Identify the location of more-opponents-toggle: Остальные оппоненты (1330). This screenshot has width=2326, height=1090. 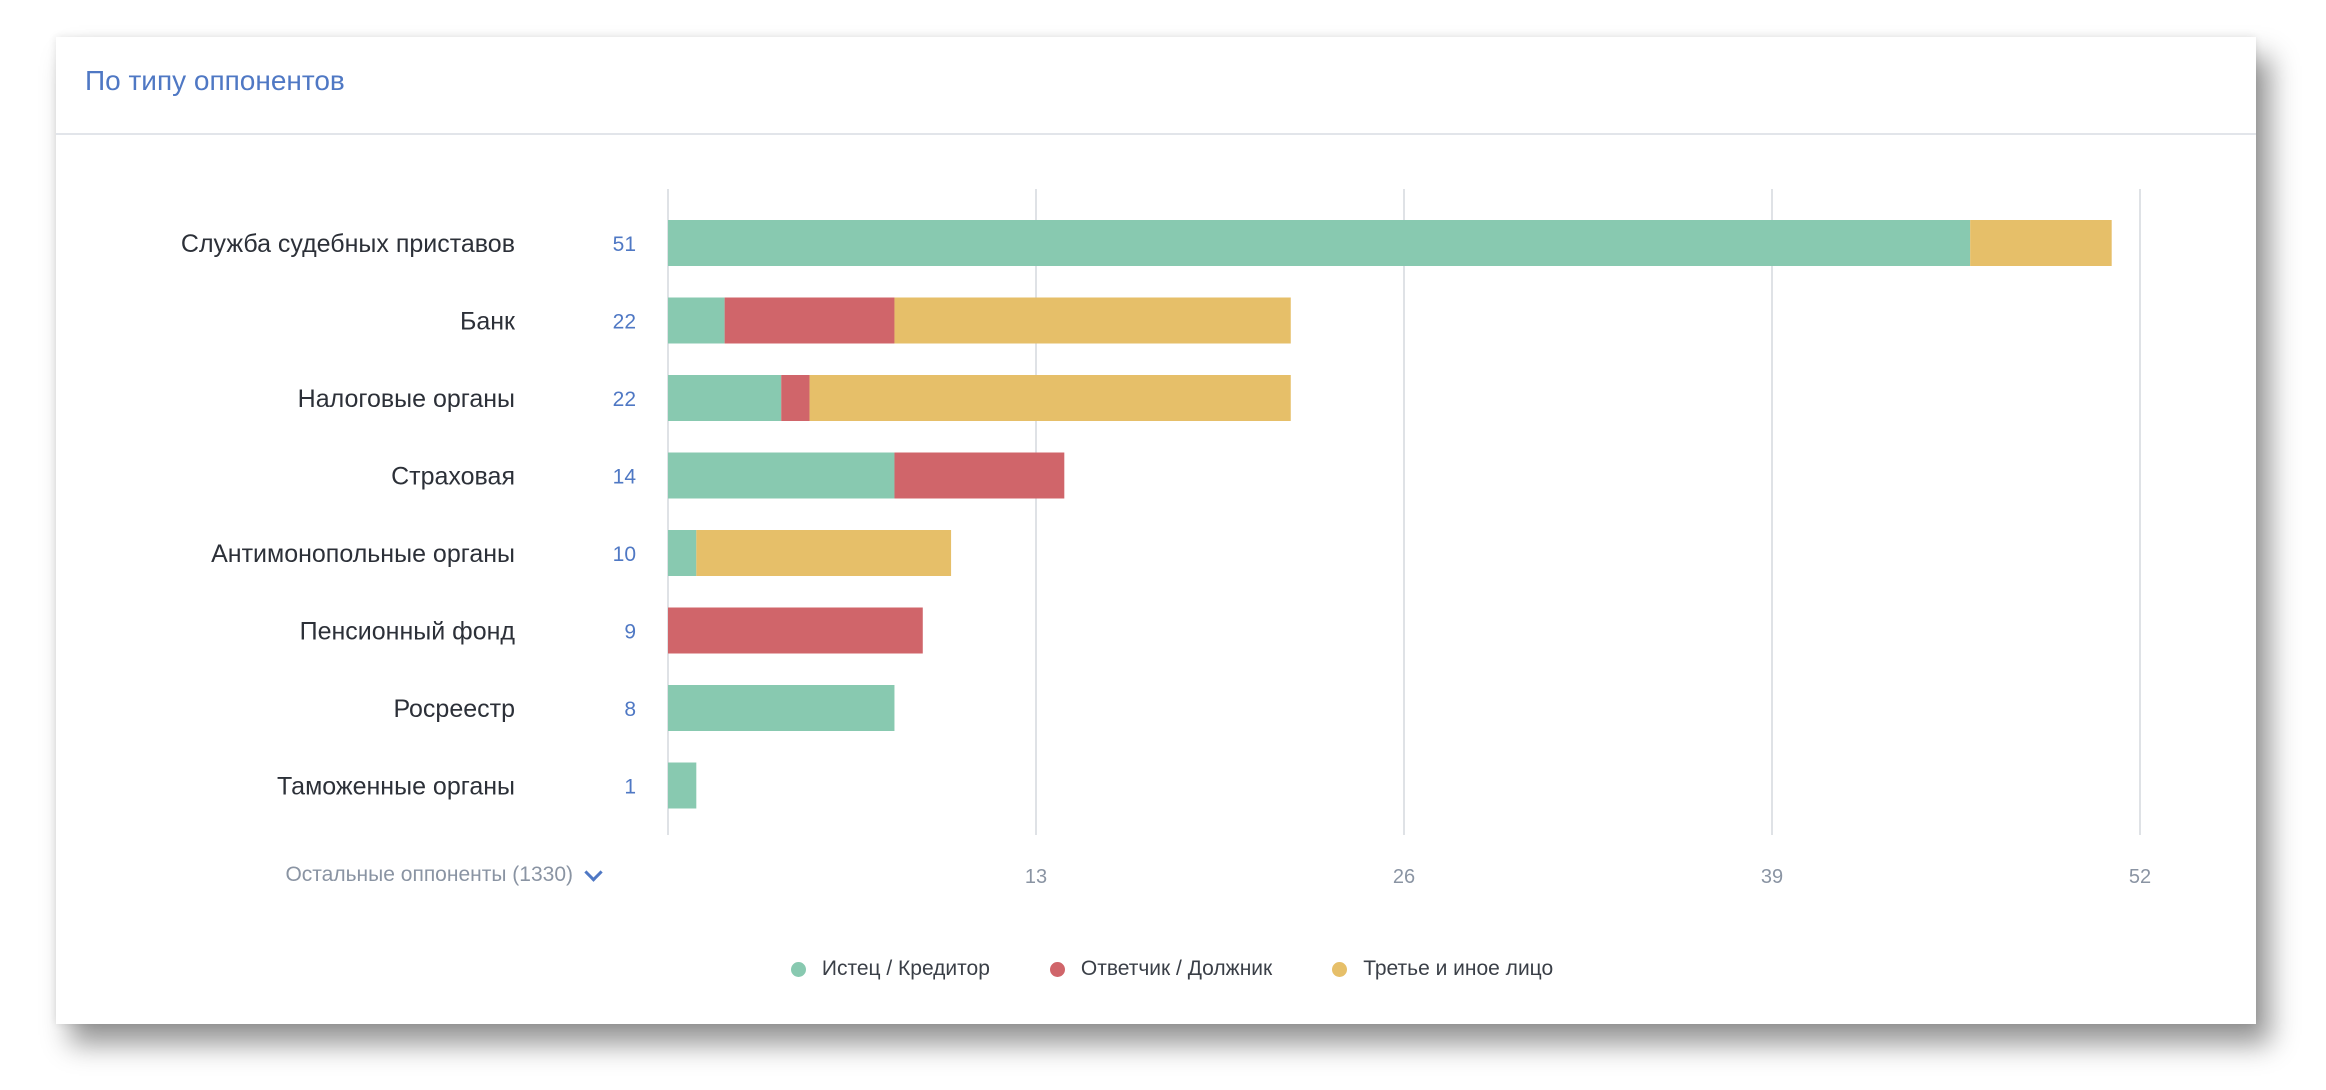
(444, 874).